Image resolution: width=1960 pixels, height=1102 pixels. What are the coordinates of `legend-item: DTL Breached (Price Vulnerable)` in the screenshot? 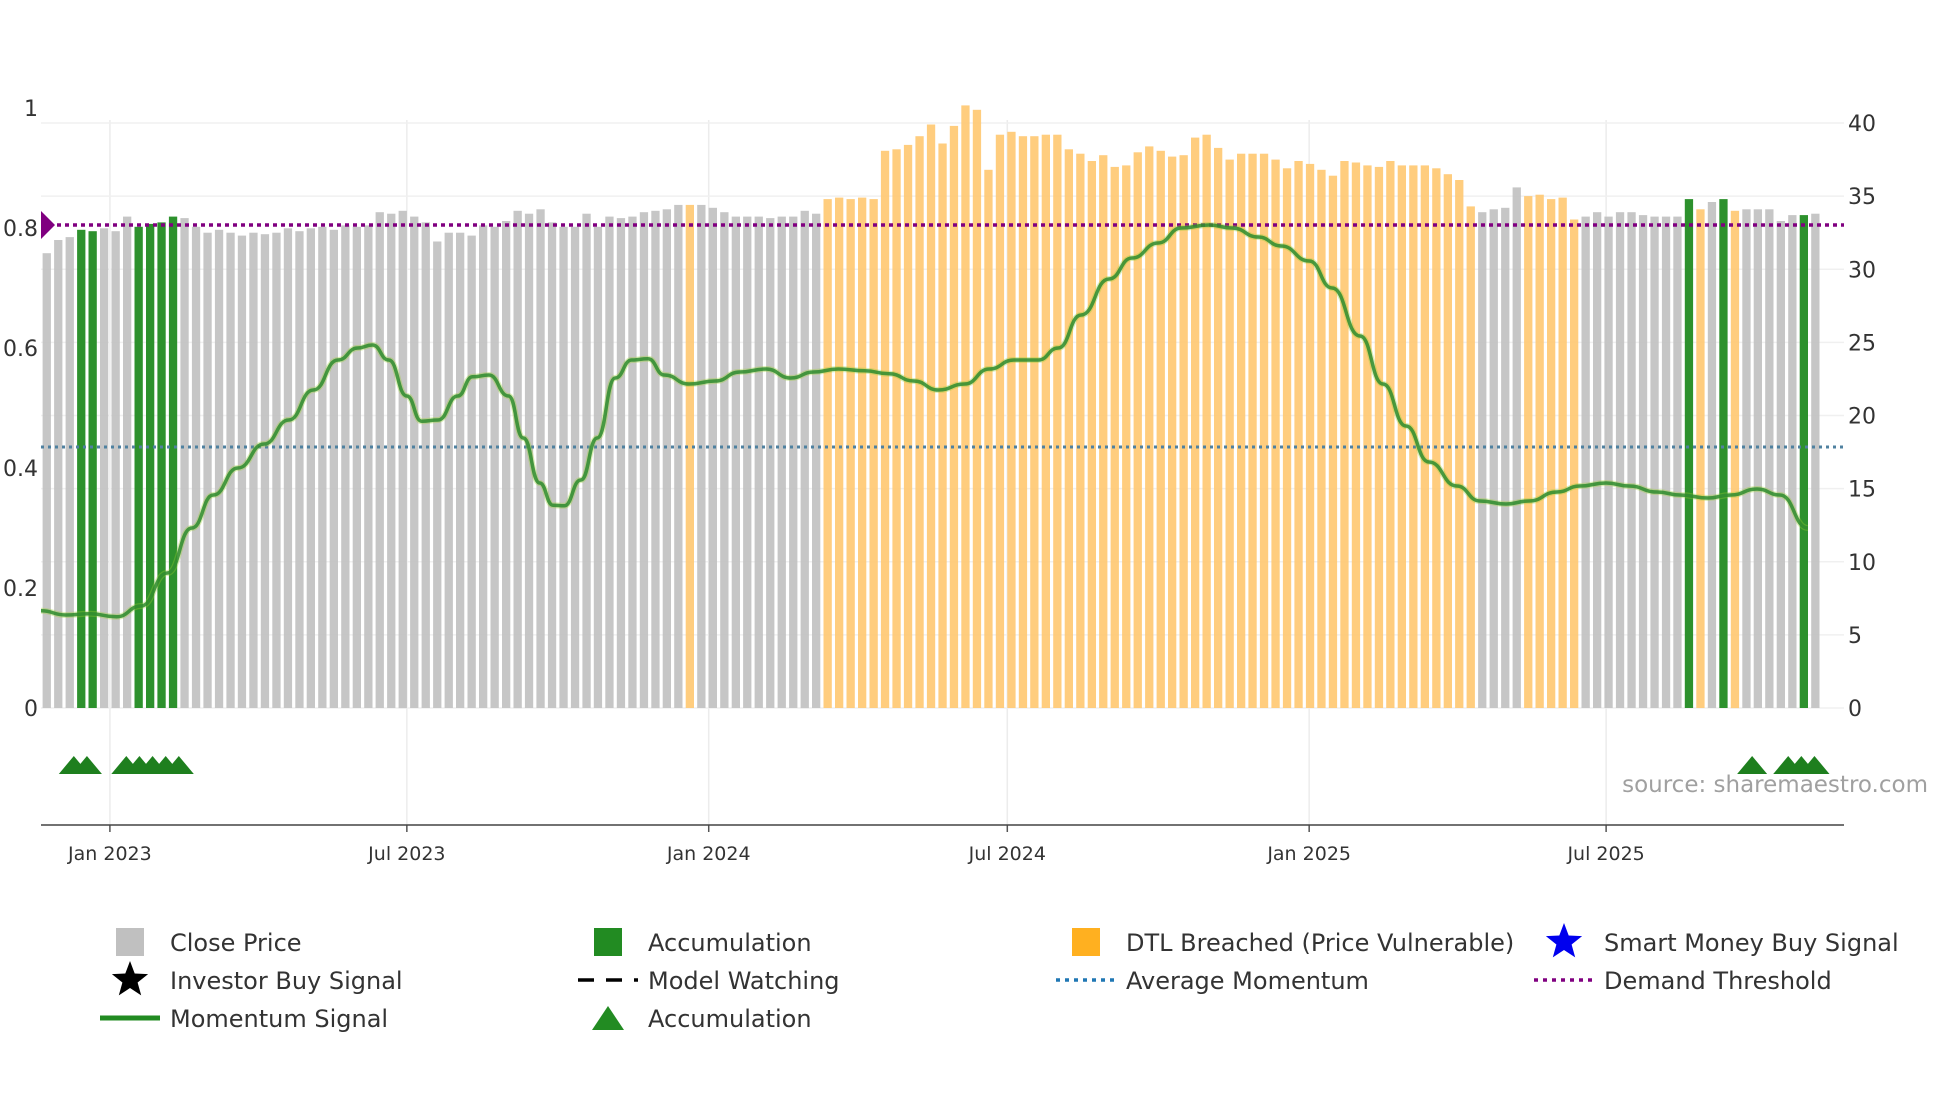 It's located at (1293, 942).